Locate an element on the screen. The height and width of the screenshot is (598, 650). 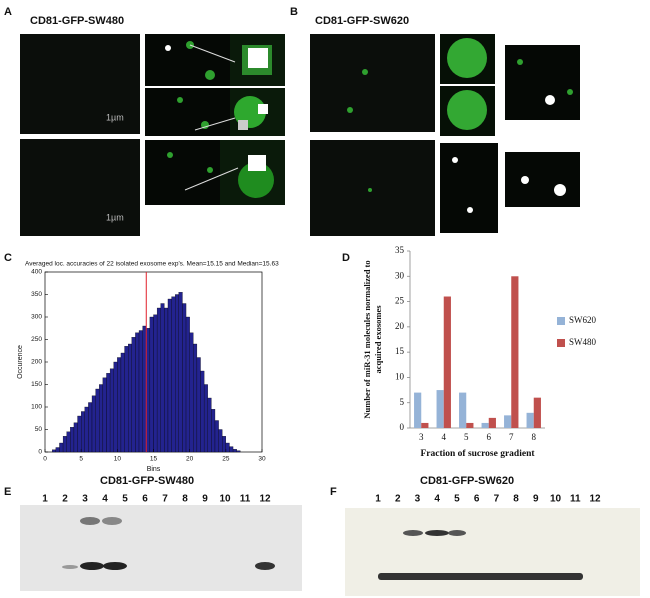
y-tick-label: 30 is located at coordinates (400, 275).